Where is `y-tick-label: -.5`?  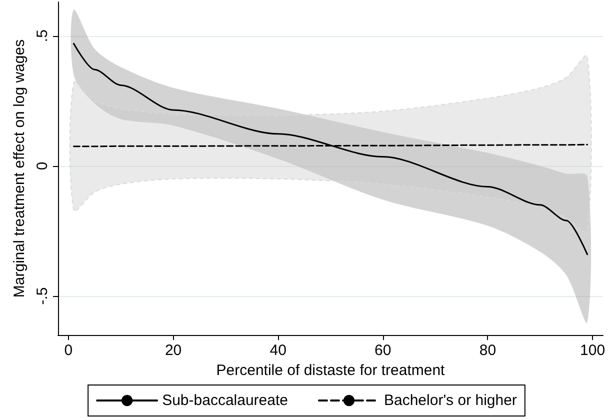 y-tick-label: -.5 is located at coordinates (42, 296).